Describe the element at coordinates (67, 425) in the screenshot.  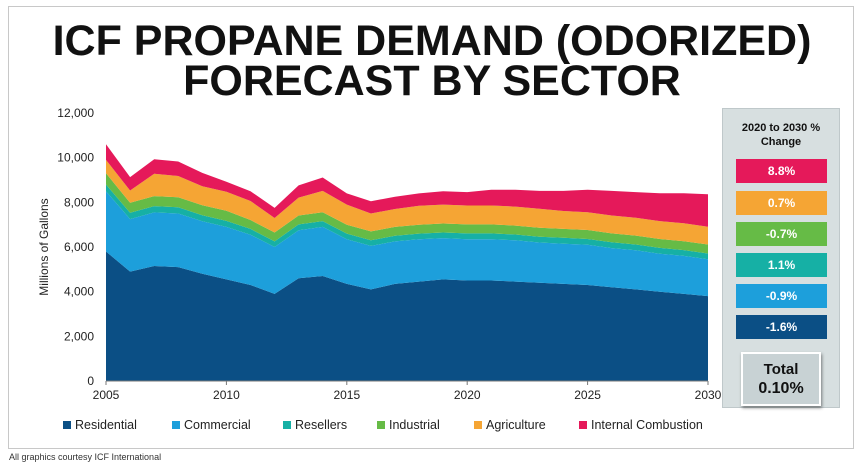
I see `legend-swatch-residential` at that location.